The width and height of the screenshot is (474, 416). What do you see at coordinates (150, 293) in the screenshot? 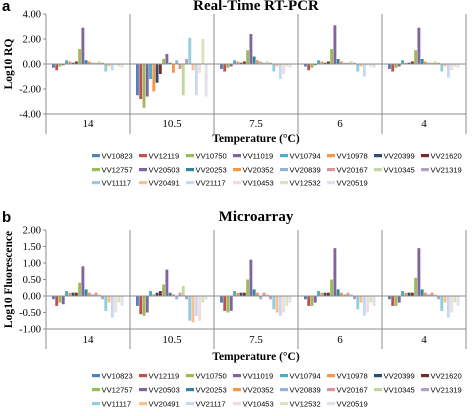
I see `bar-VV10794-10.5` at bounding box center [150, 293].